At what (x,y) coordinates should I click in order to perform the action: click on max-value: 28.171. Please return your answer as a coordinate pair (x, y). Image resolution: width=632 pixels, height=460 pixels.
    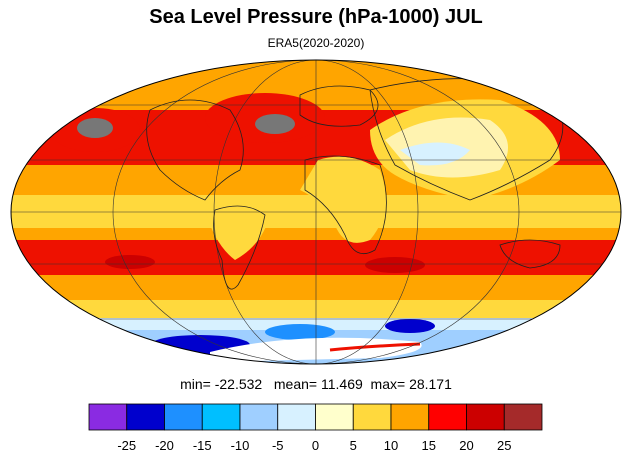
    Looking at the image, I should click on (430, 384).